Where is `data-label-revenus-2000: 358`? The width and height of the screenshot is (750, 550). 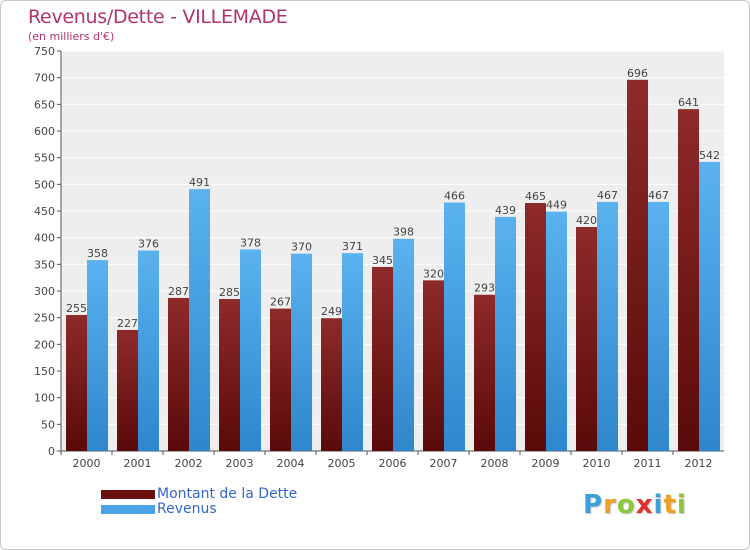 data-label-revenus-2000: 358 is located at coordinates (97, 253).